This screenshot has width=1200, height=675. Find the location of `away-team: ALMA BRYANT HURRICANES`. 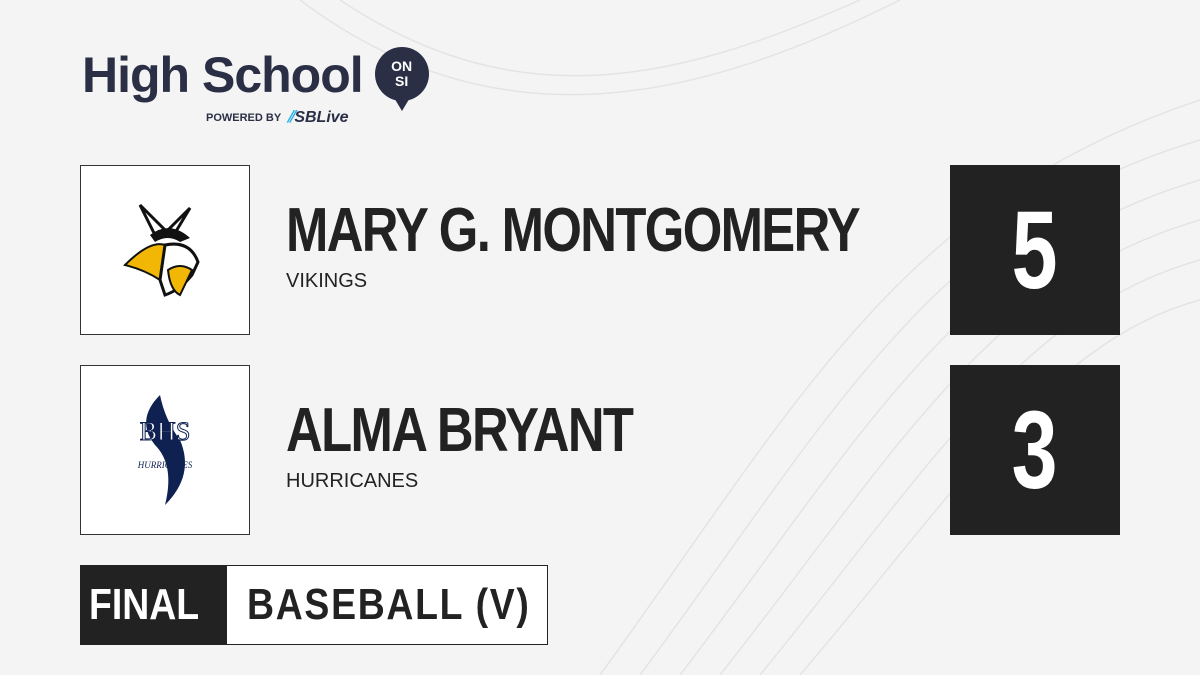

away-team: ALMA BRYANT HURRICANES is located at coordinates (497, 444).